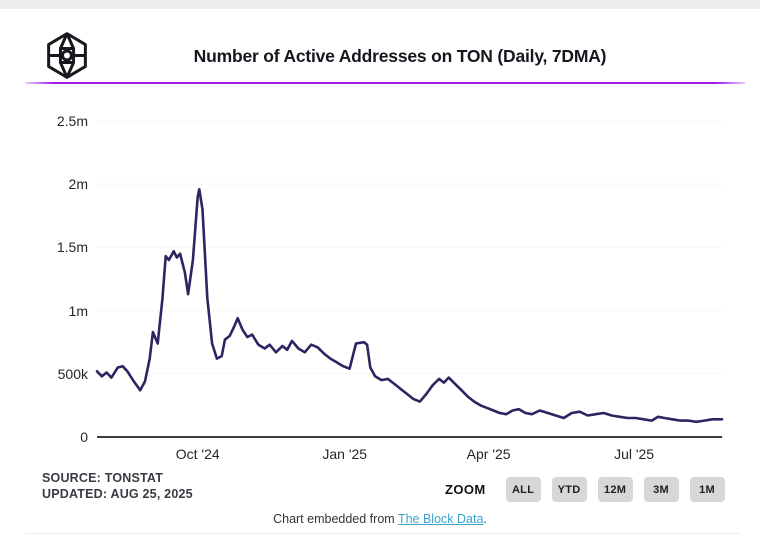 Image resolution: width=760 pixels, height=557 pixels. Describe the element at coordinates (634, 454) in the screenshot. I see `x-axis-tick-label: Jul '25` at that location.